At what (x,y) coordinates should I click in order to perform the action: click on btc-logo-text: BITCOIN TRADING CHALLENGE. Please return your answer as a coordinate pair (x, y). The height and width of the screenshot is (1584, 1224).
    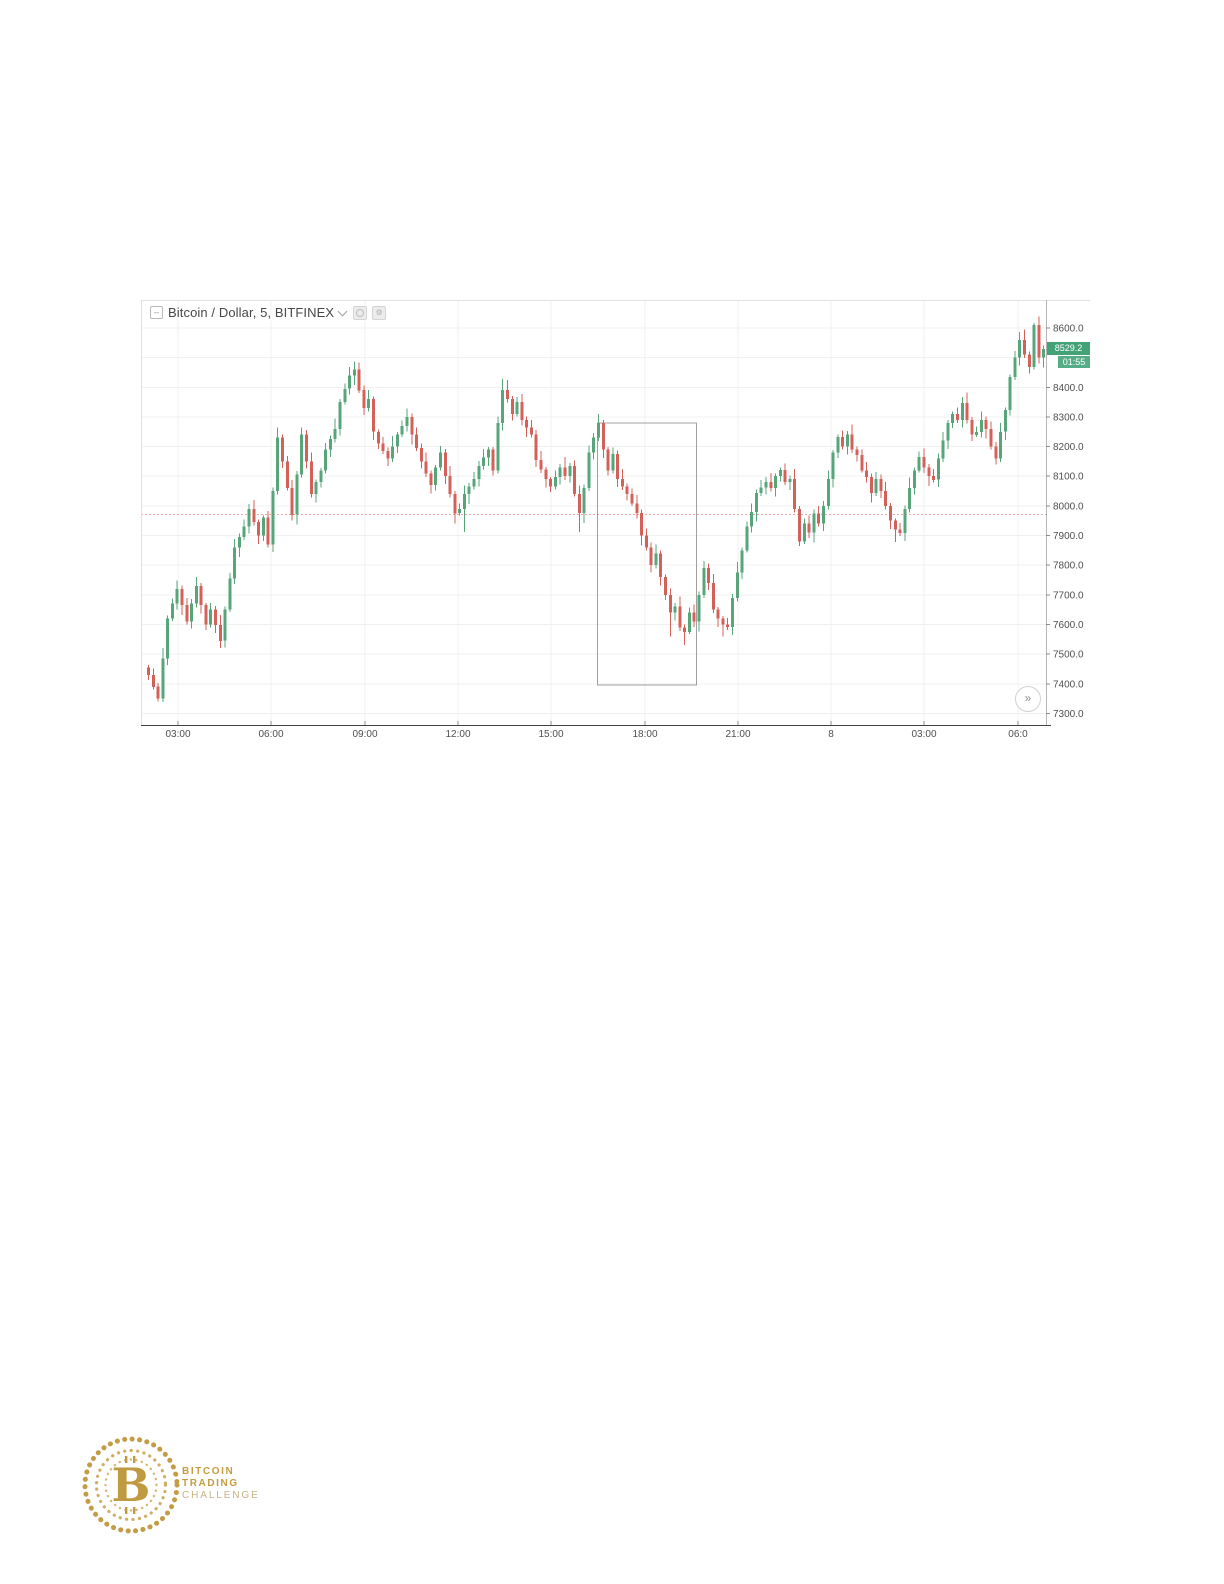
    Looking at the image, I should click on (221, 1484).